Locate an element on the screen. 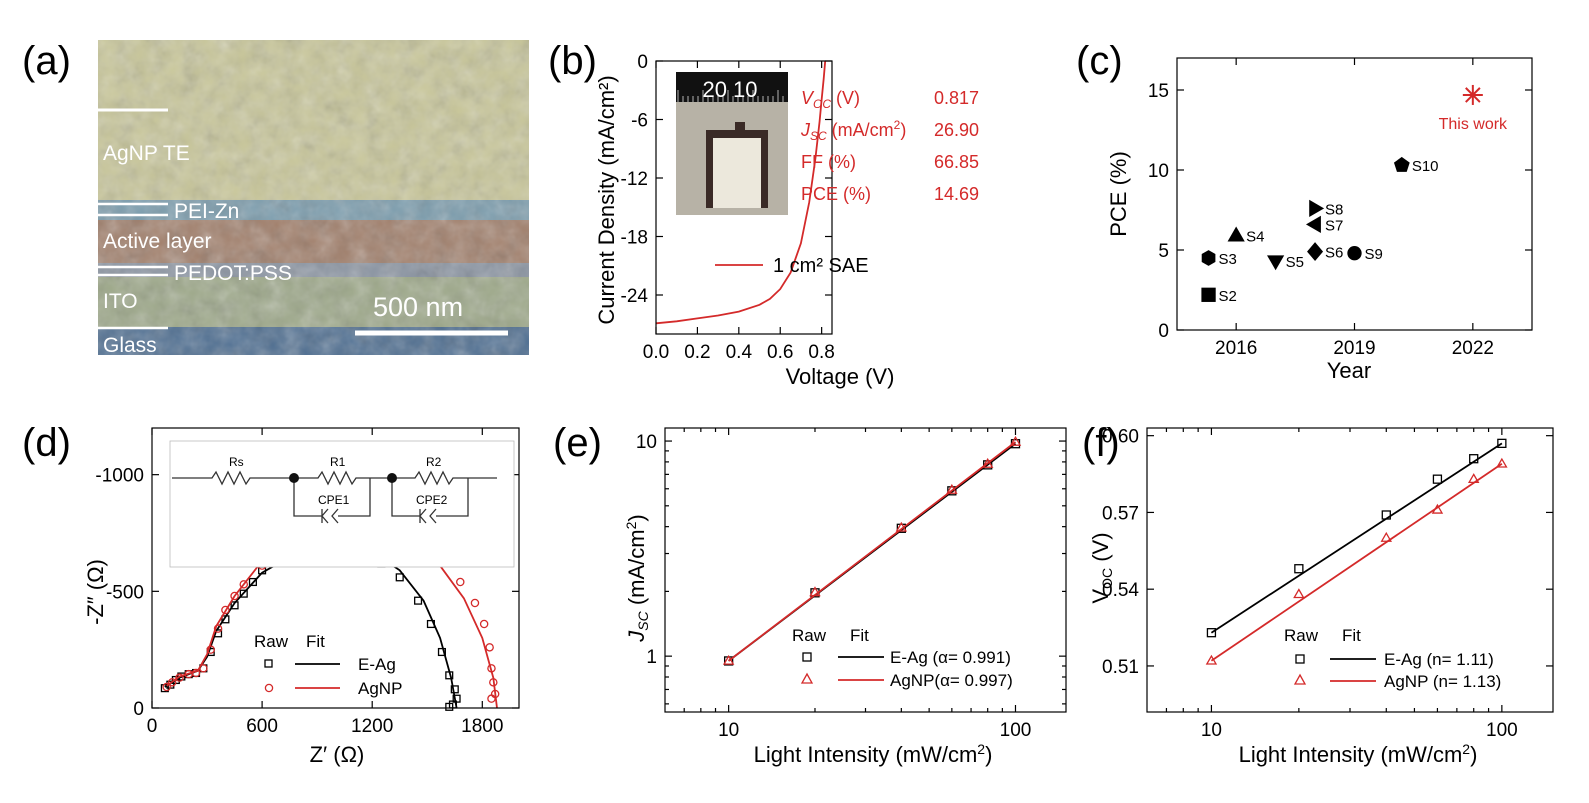 The image size is (1589, 803). f-legend: Raw Fit E-Ag (n= 1.11) AgNP (n= 1.13) is located at coordinates (1392, 658).